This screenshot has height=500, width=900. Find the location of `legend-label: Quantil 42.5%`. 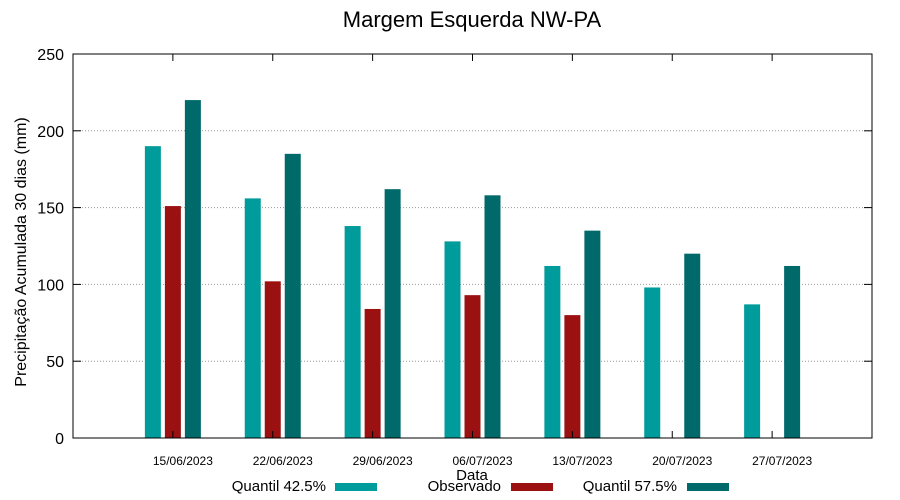

legend-label: Quantil 42.5% is located at coordinates (279, 486).